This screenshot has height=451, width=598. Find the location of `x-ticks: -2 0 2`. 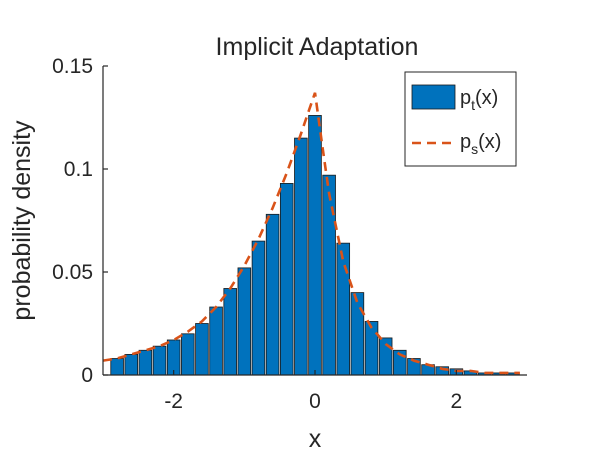

x-ticks: -2 0 2 is located at coordinates (313, 391).